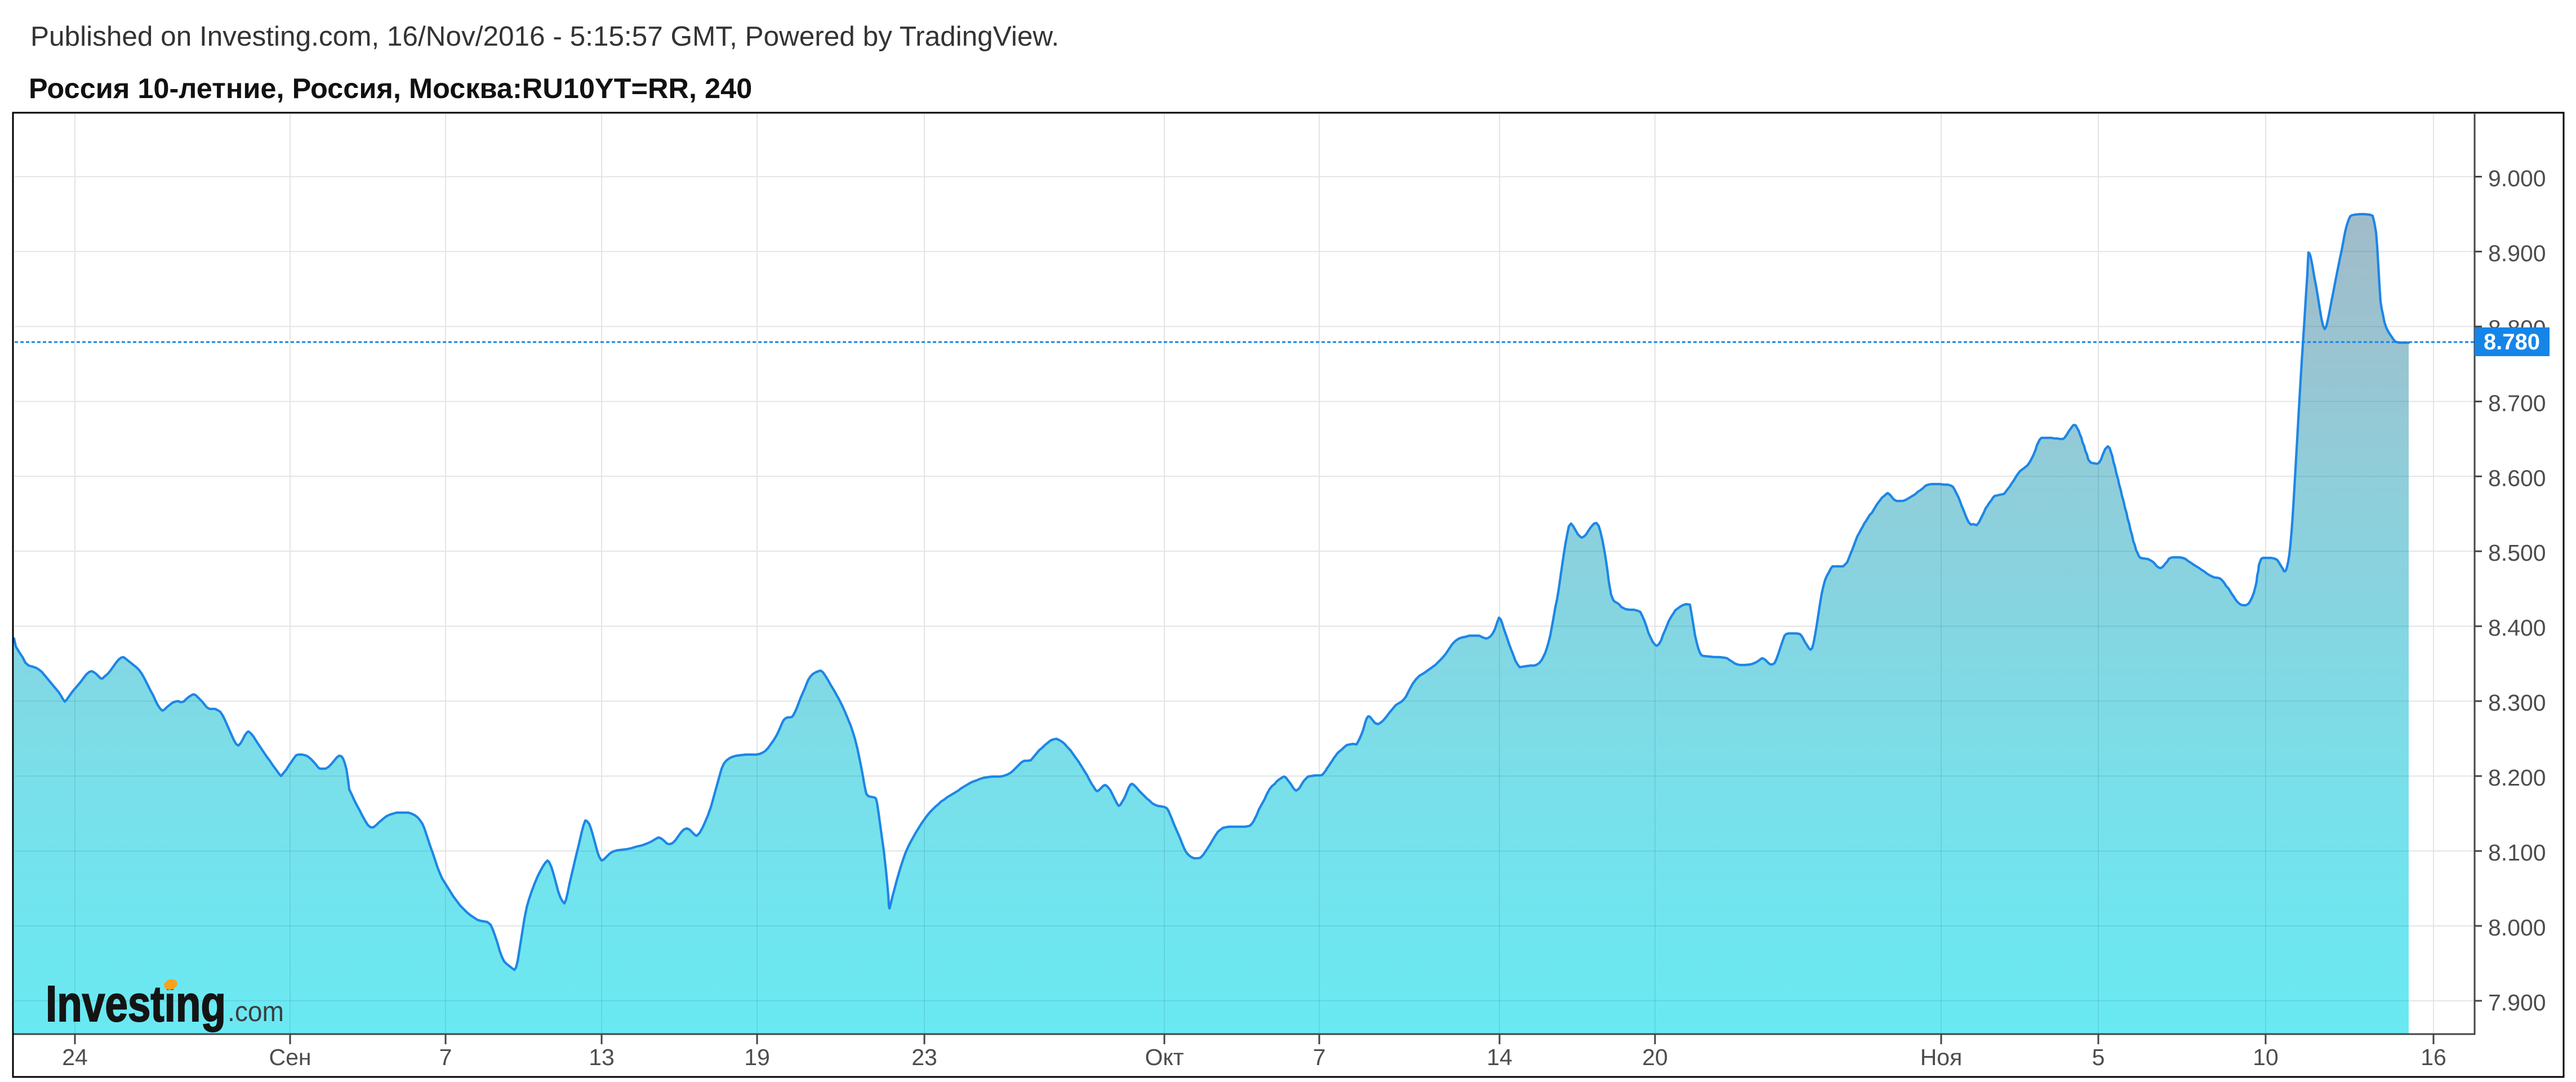 The width and height of the screenshot is (2576, 1082). Describe the element at coordinates (2517, 853) in the screenshot. I see `svg-text: 8.100` at that location.